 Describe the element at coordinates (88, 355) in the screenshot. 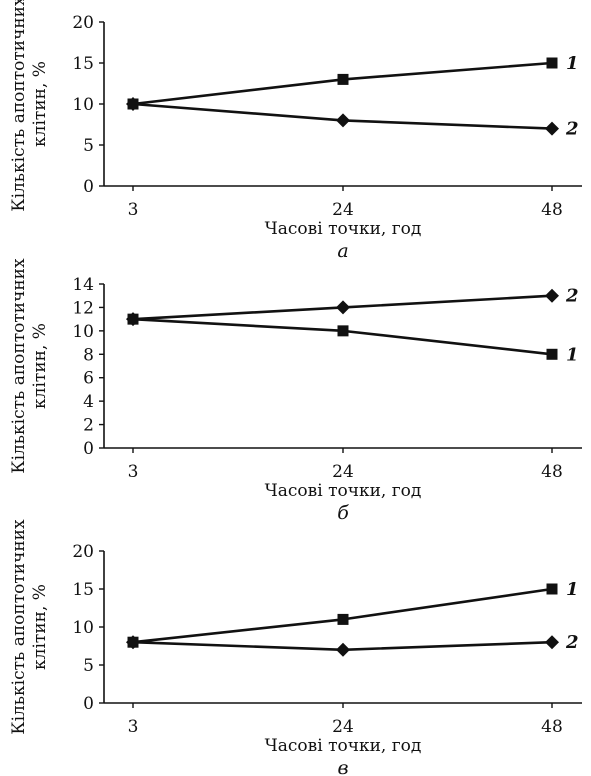

I see `y-tick-label: 8` at that location.